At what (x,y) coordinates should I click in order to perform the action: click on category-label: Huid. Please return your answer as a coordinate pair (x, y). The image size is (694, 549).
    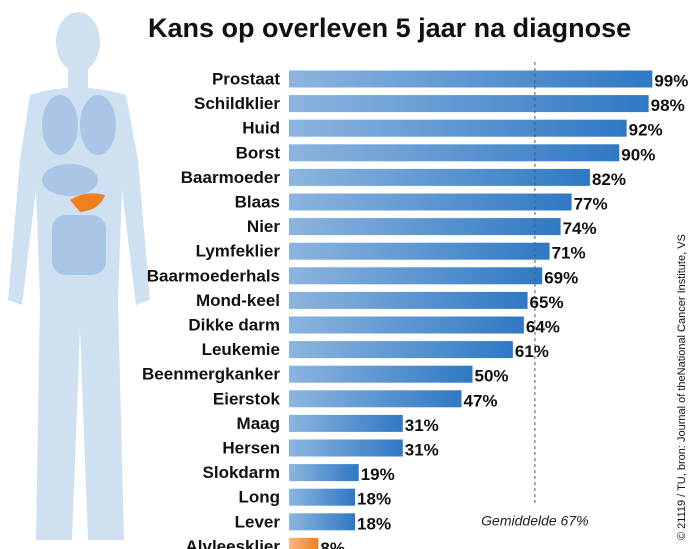
    Looking at the image, I should click on (261, 128).